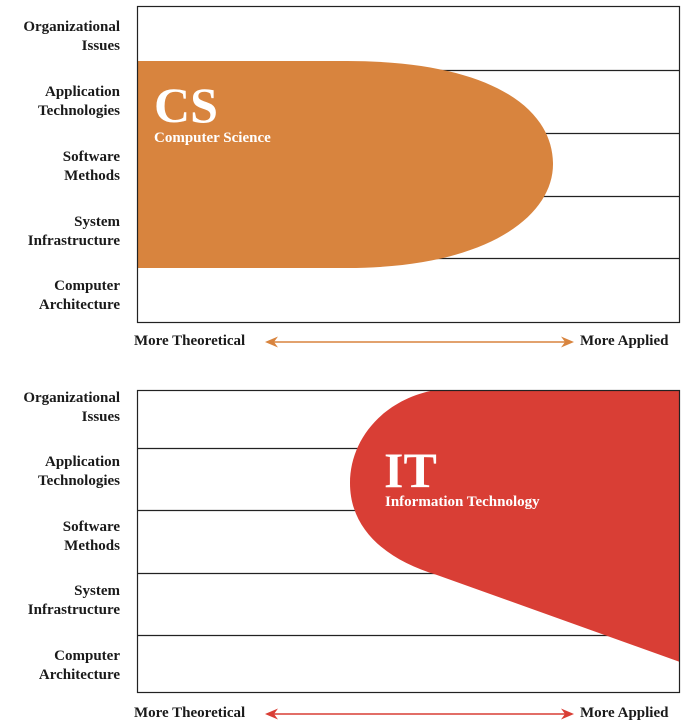  Describe the element at coordinates (212, 138) in the screenshot. I see `cs-full-name: Computer Science` at that location.